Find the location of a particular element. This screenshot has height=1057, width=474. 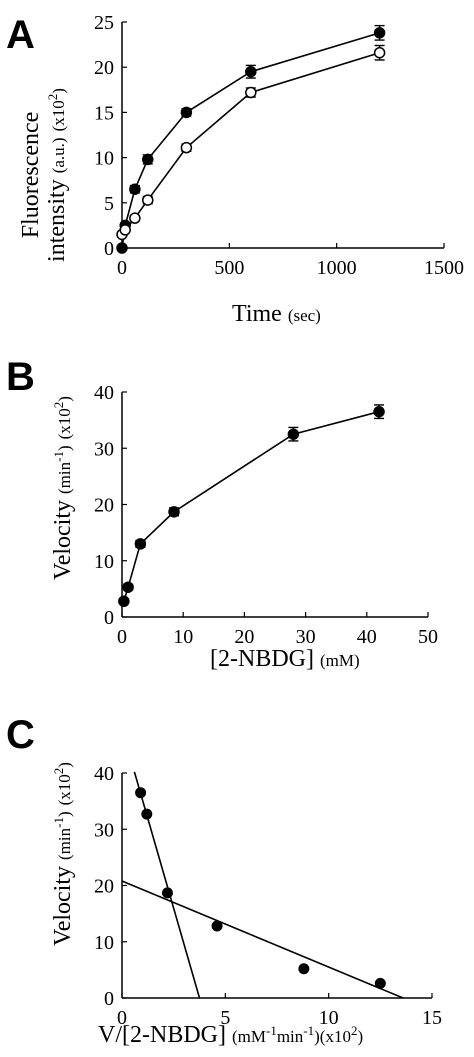

panel-b-y-axis-label: Velocity (min-1) (x102) is located at coordinates (63, 488).